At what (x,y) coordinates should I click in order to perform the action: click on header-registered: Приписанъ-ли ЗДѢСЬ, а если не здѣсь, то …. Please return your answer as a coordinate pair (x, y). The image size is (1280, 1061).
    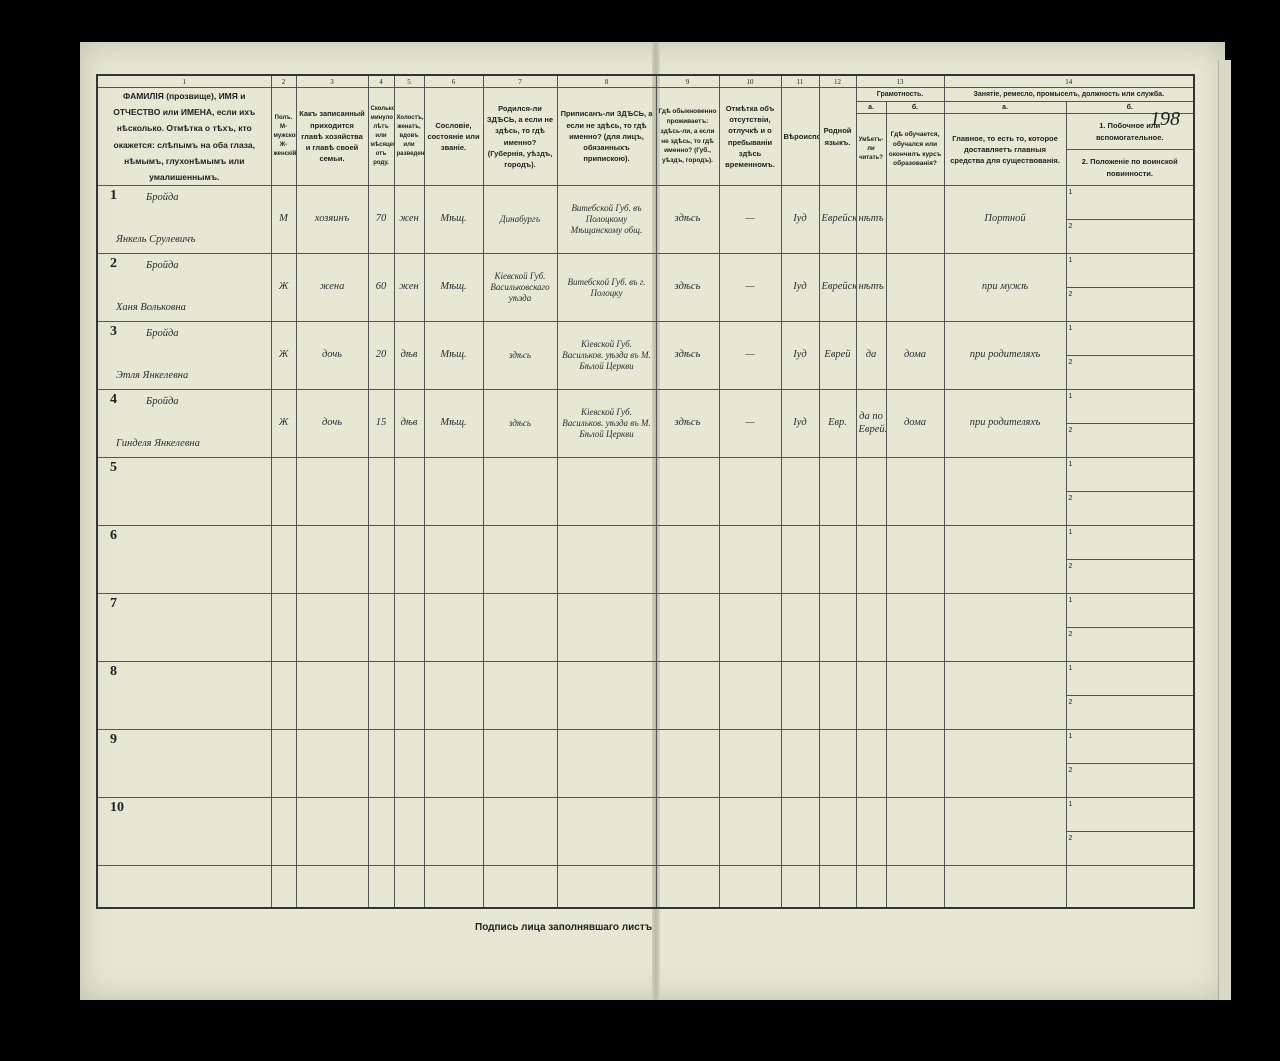
    Looking at the image, I should click on (606, 136).